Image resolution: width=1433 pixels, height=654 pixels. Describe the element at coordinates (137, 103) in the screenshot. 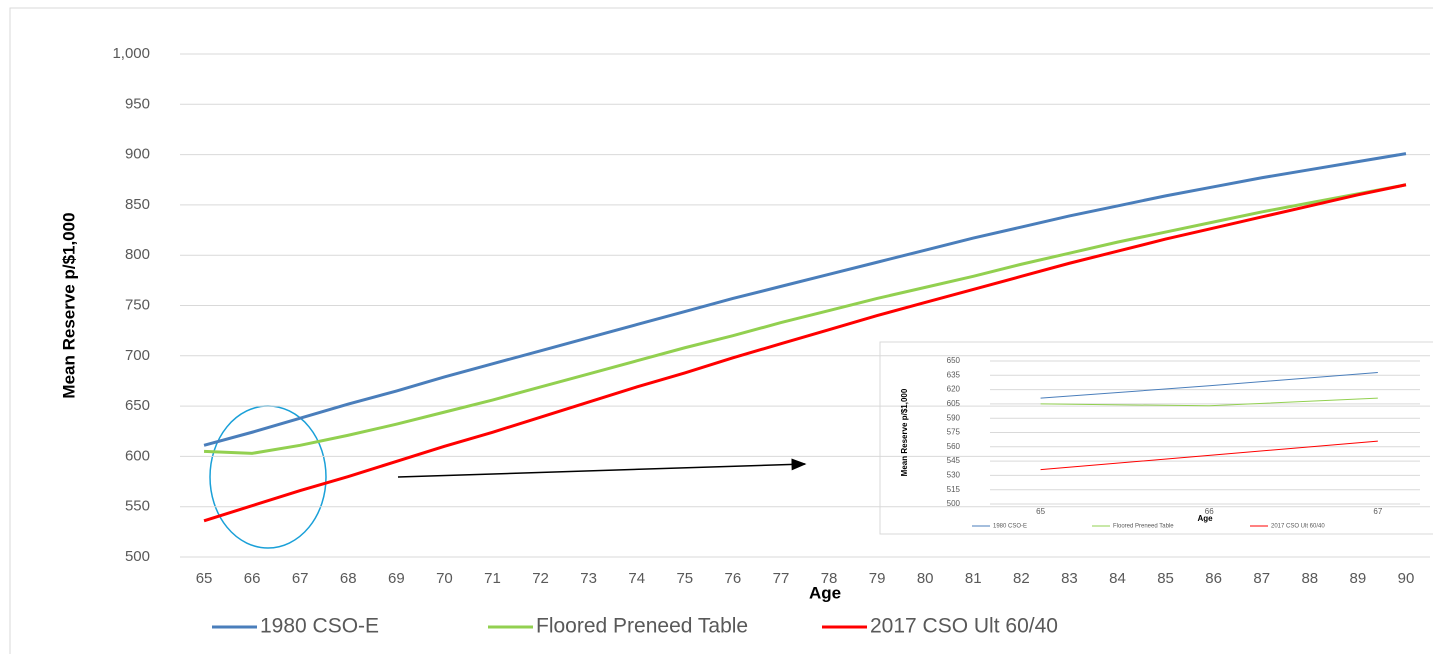

I see `y-tick-label: 950` at that location.